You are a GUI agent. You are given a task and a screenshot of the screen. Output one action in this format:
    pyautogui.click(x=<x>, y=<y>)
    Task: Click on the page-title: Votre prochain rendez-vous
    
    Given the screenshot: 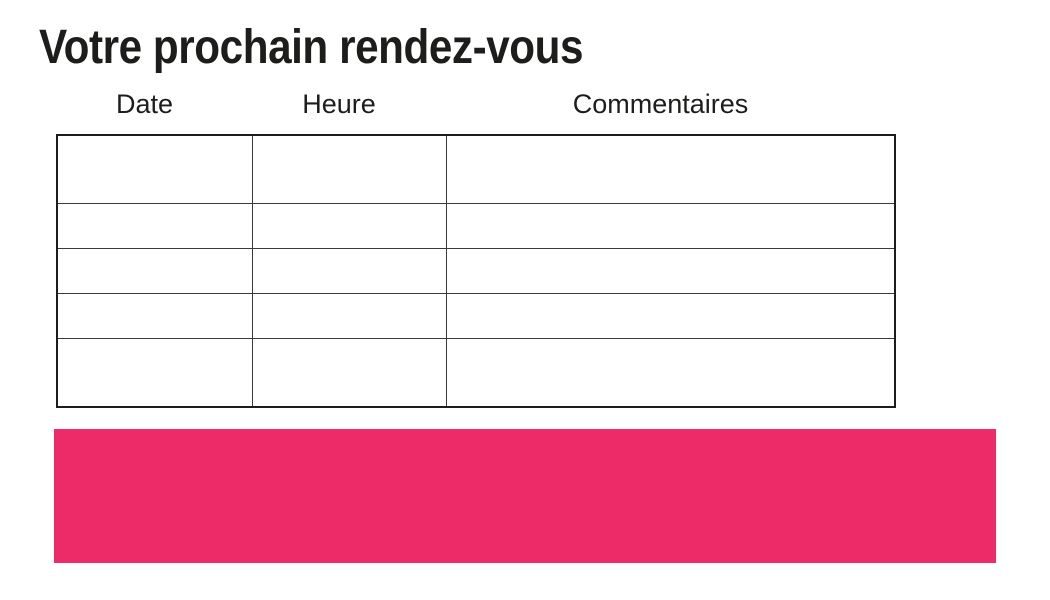 What is the action you would take?
    pyautogui.click(x=311, y=47)
    